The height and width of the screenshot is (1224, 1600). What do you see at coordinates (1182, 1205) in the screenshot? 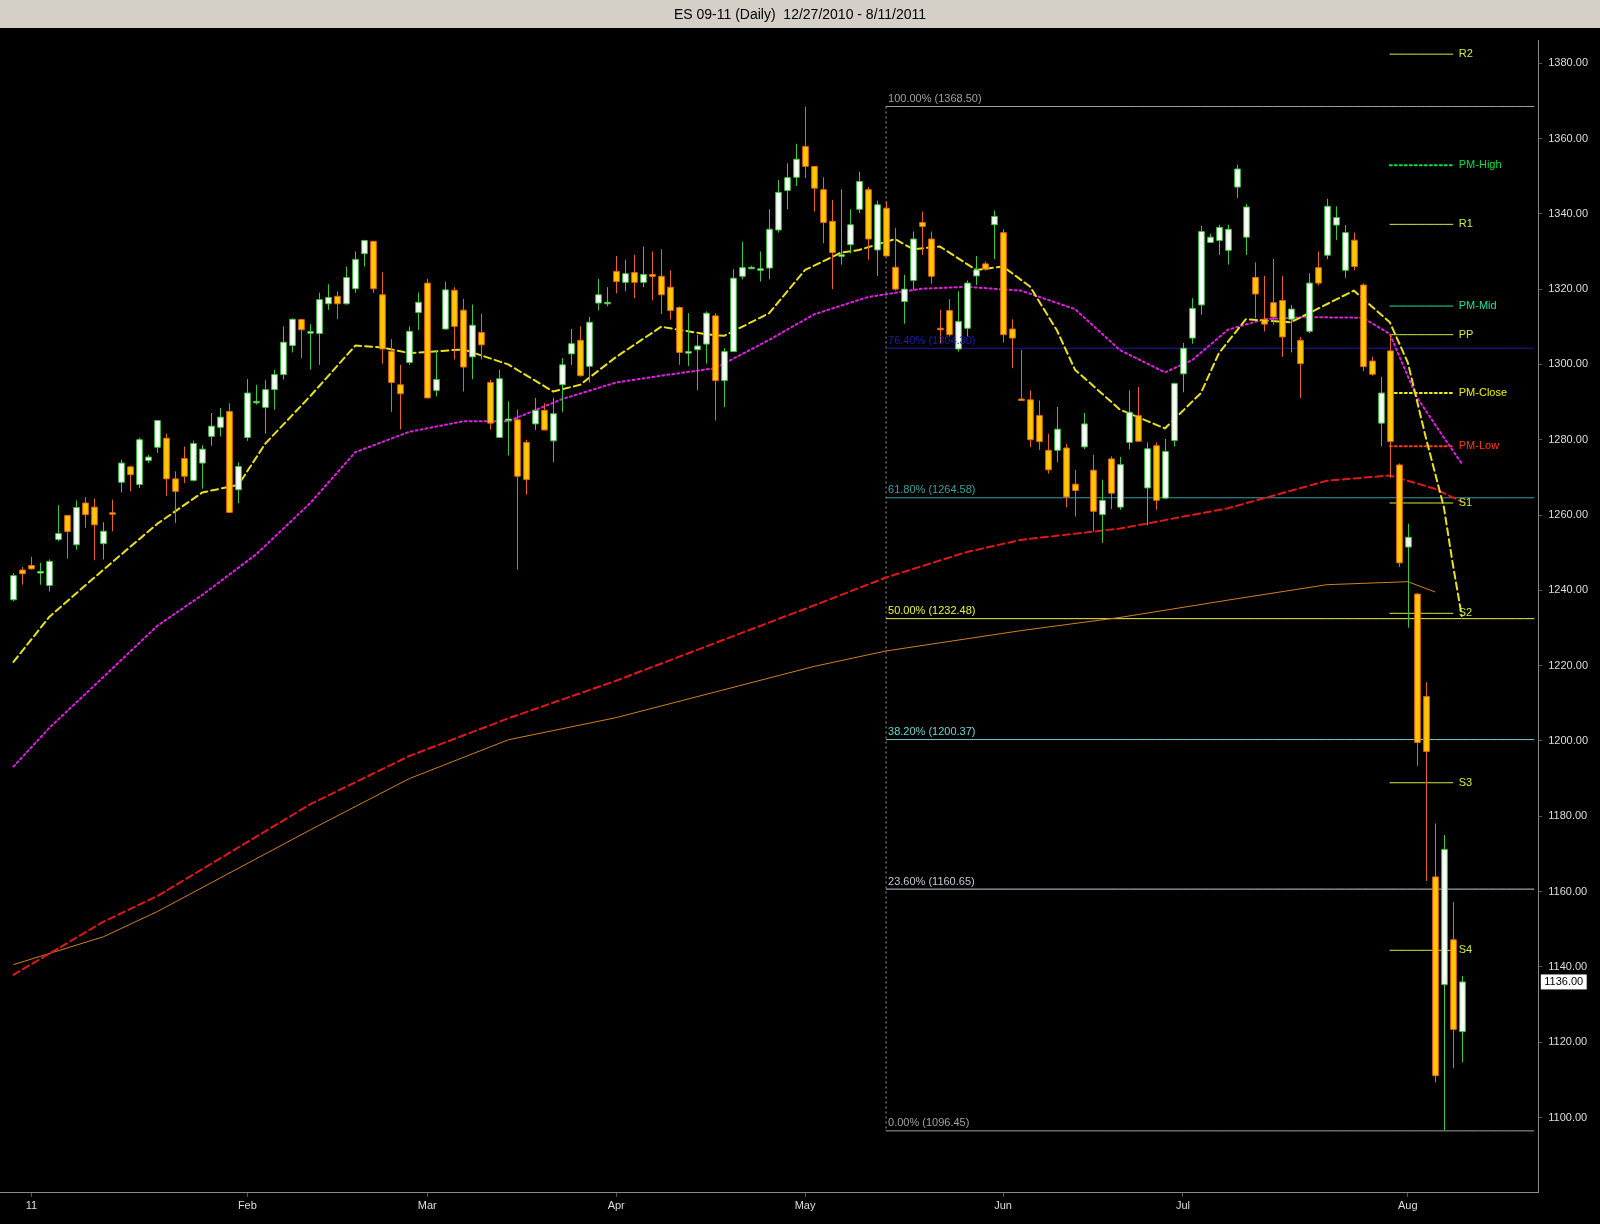
I see `x-tick-label: Jul` at bounding box center [1182, 1205].